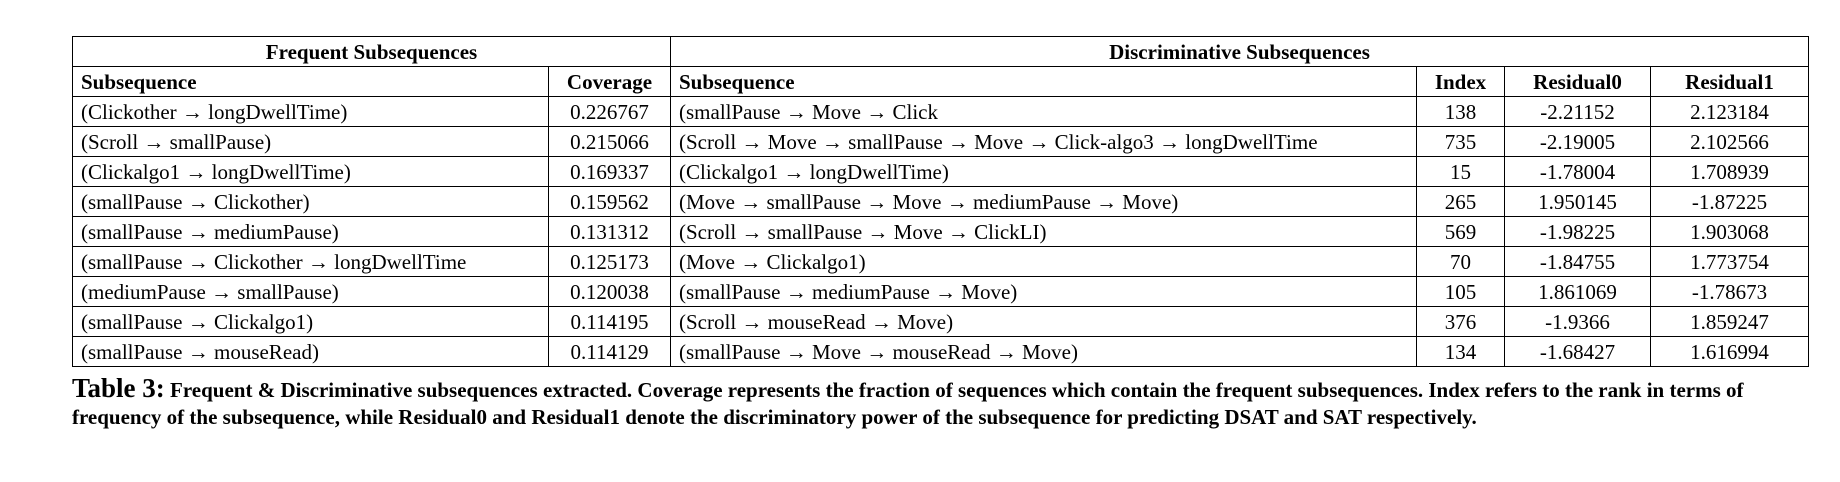 The image size is (1840, 482). Describe the element at coordinates (1043, 291) in the screenshot. I see `cell-disc-subsequence: (smallPause → mediumPause → Move)` at that location.